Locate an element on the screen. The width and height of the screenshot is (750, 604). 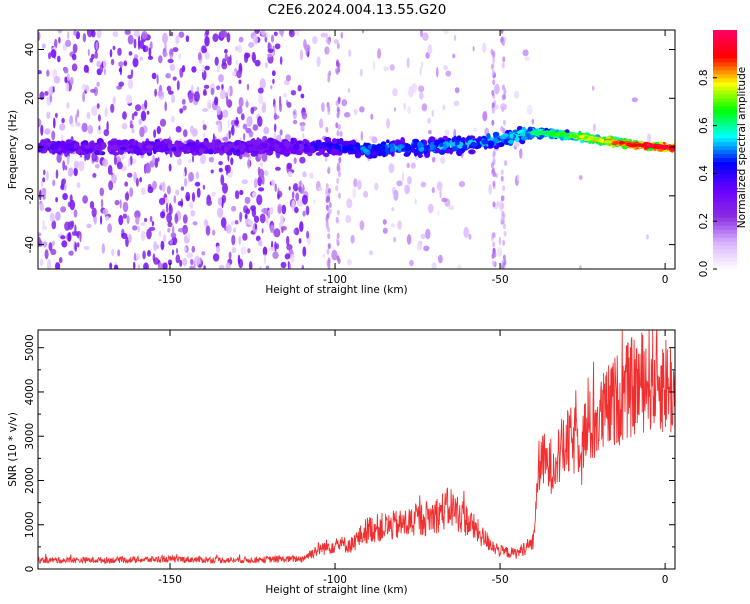
heatmap-x-tick-label: 0 is located at coordinates (665, 280).